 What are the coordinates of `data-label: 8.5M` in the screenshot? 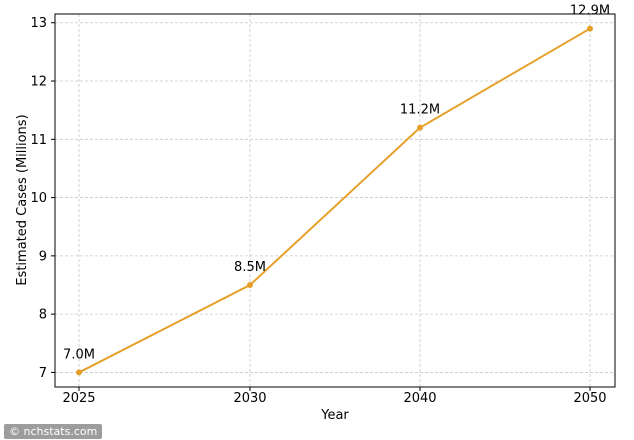 It's located at (250, 267).